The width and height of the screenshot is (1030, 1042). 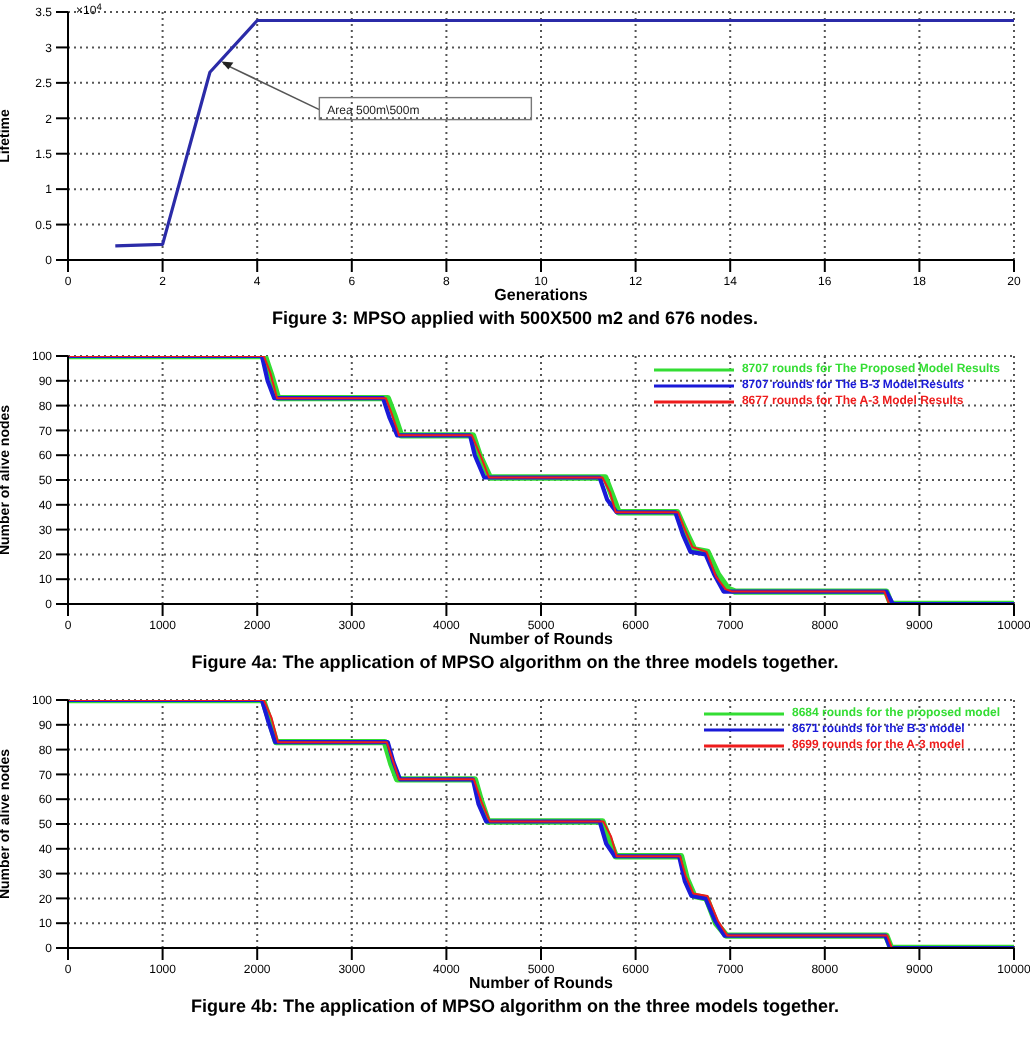 What do you see at coordinates (541, 295) in the screenshot?
I see `x-axis-title: Generations` at bounding box center [541, 295].